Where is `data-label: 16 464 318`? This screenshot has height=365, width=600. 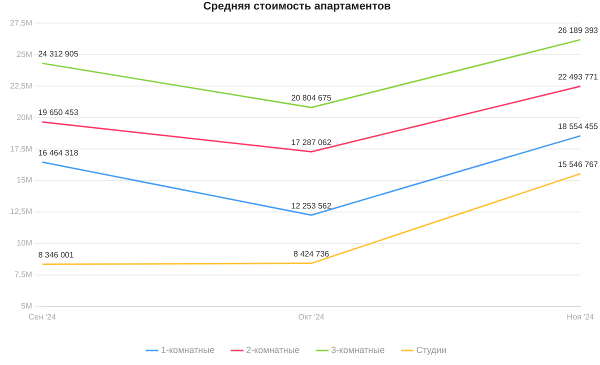 data-label: 16 464 318 is located at coordinates (58, 153).